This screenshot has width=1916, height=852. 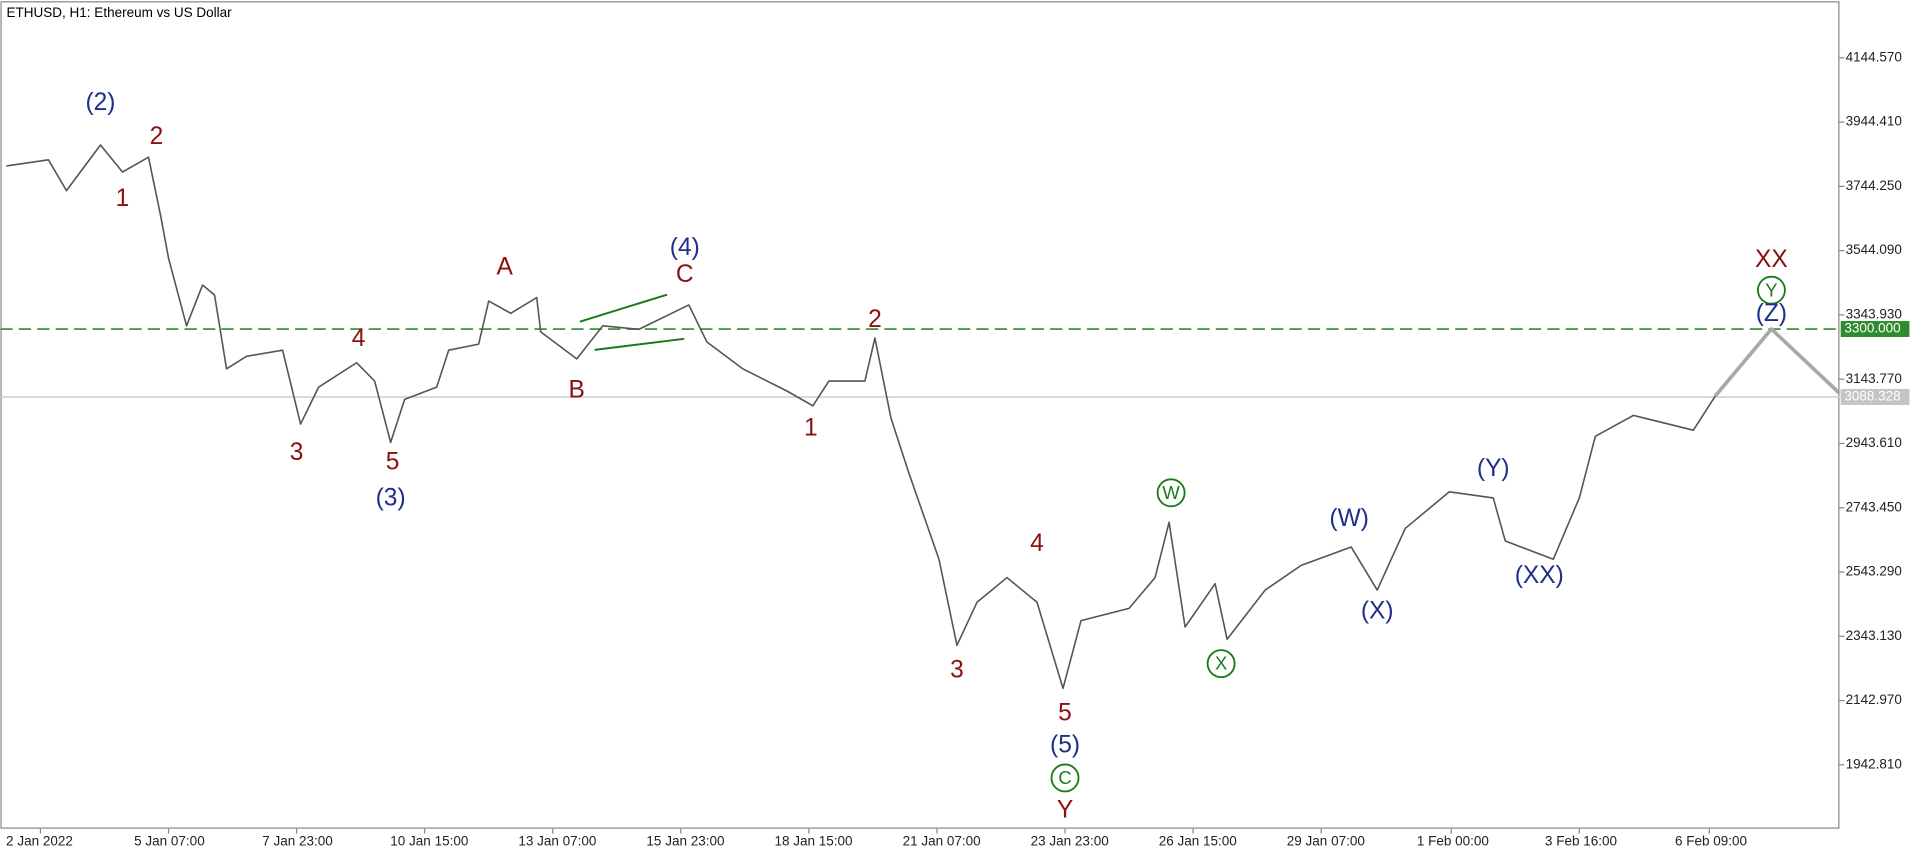 What do you see at coordinates (623, 308) in the screenshot?
I see `triangle-upper-line` at bounding box center [623, 308].